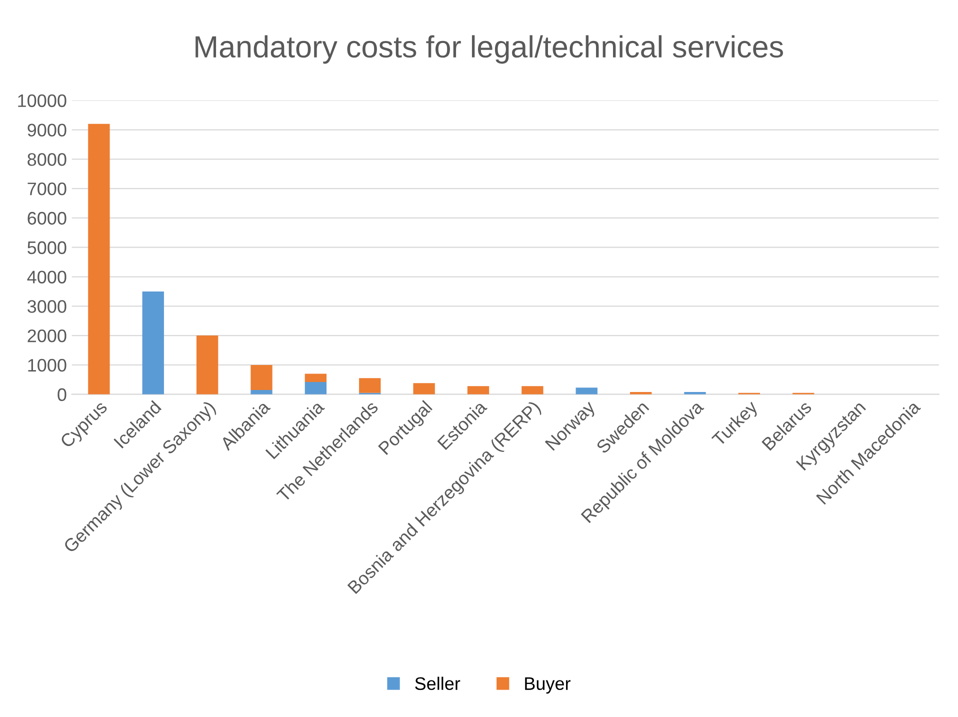 This screenshot has width=958, height=717. What do you see at coordinates (47, 159) in the screenshot?
I see `y-tick-label: 8000` at bounding box center [47, 159].